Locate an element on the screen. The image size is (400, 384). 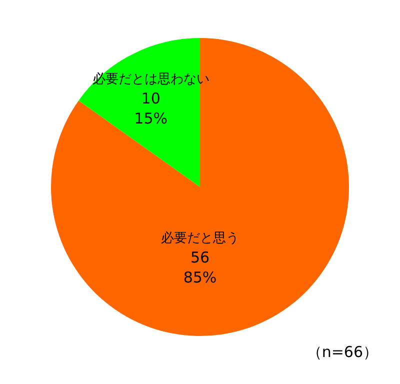
data-label: 56 85% is located at coordinates (200, 267).